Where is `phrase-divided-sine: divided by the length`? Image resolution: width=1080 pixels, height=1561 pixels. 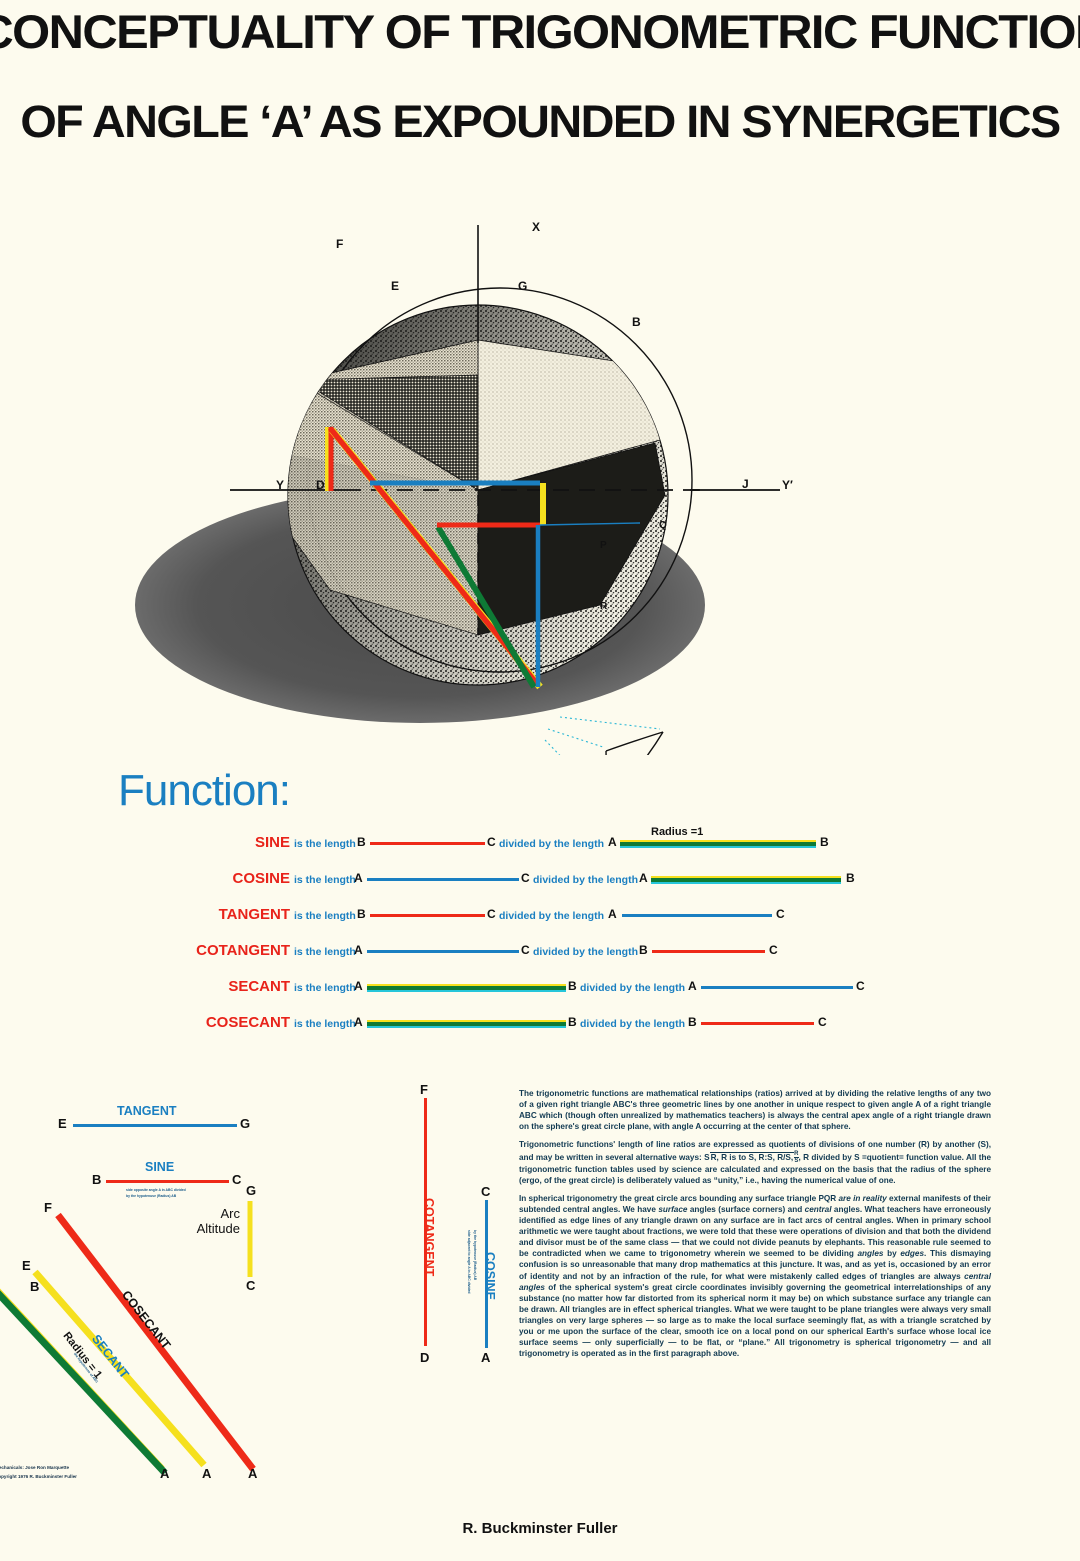
phrase-divided-sine: divided by the length is located at coordinates (552, 844).